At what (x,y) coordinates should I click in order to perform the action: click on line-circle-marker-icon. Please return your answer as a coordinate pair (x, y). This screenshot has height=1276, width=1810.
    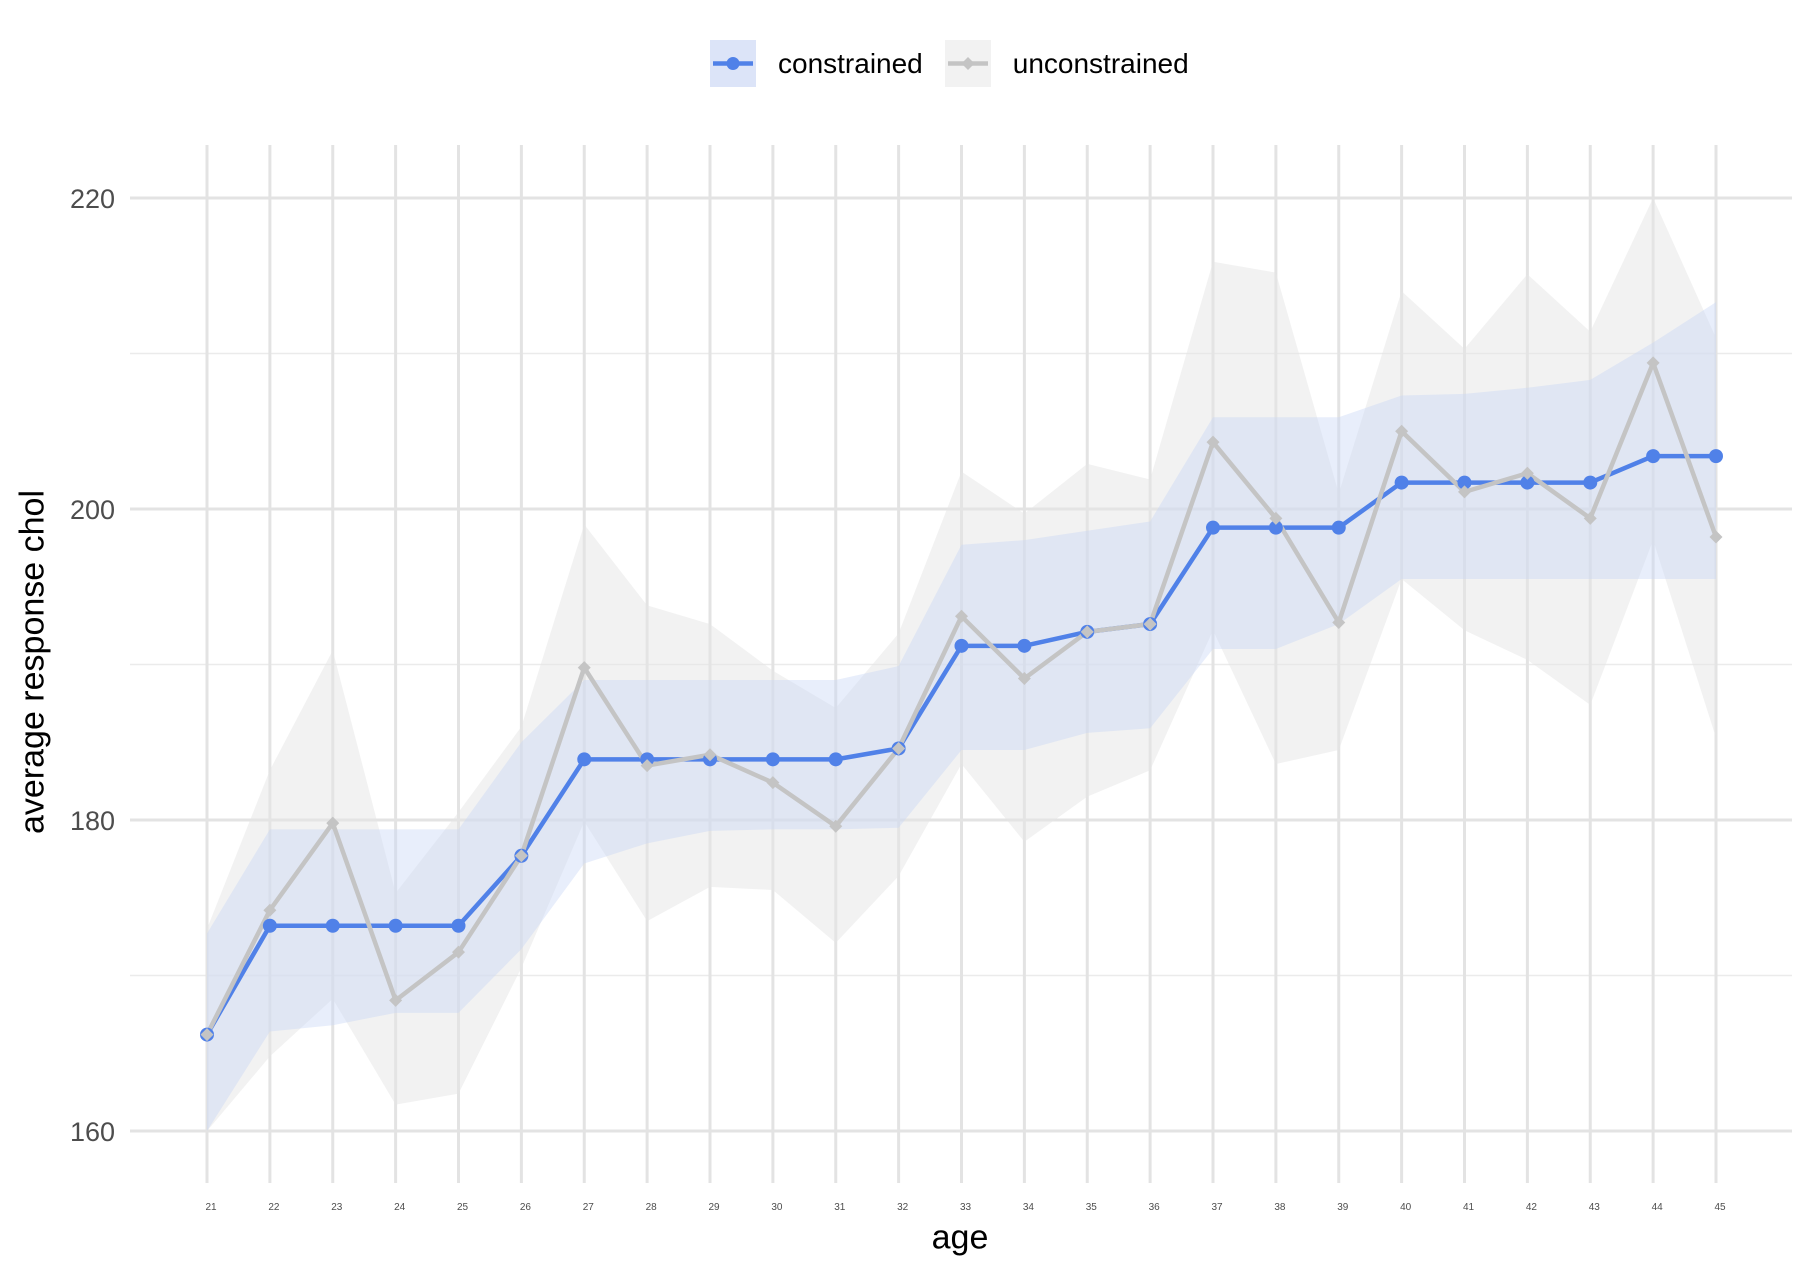
    Looking at the image, I should click on (733, 63).